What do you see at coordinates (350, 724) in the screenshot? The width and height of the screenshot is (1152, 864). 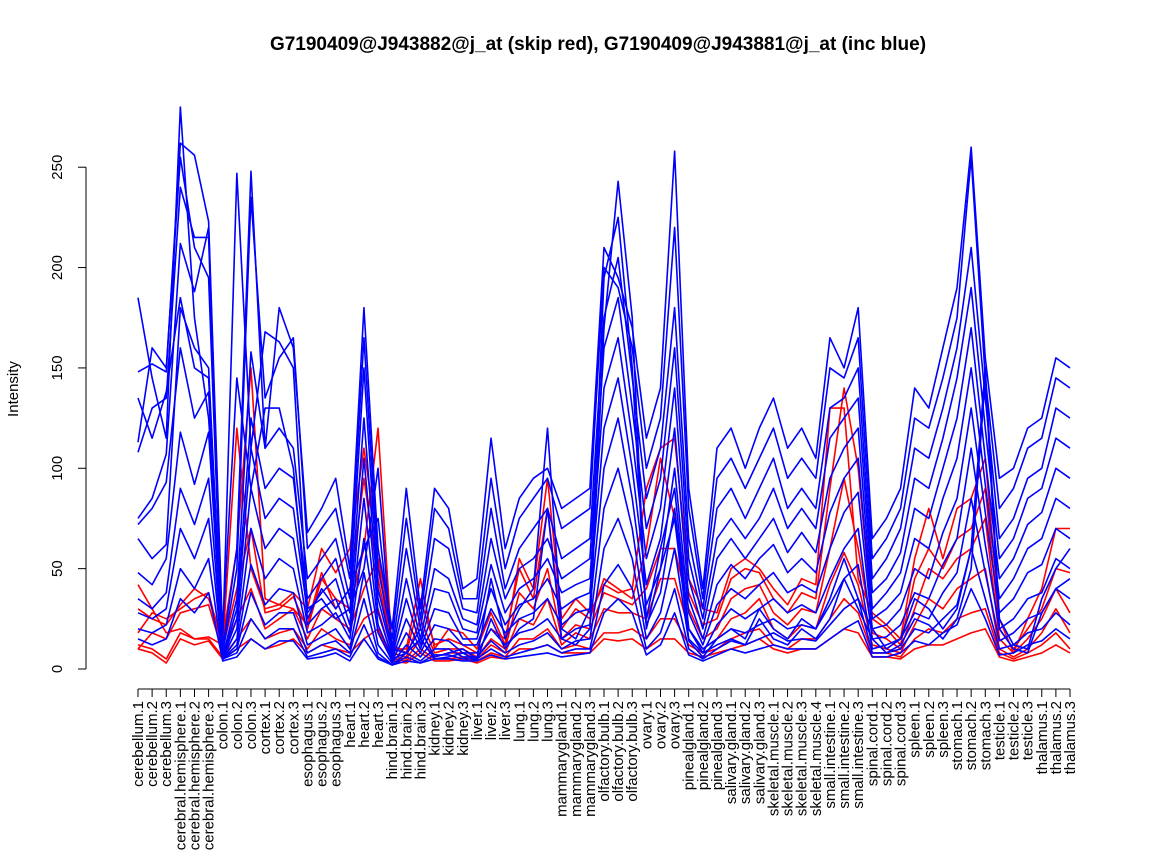 I see `x-tick-label: heart.1` at bounding box center [350, 724].